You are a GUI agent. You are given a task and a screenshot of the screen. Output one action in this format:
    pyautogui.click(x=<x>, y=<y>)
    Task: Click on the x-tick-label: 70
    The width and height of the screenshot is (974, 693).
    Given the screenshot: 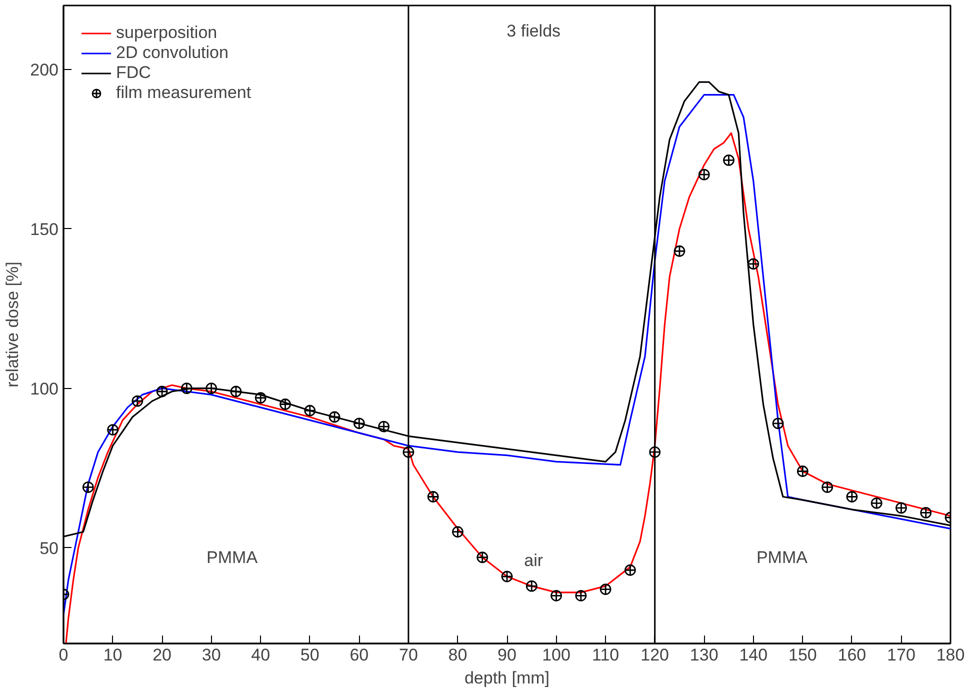 What is the action you would take?
    pyautogui.click(x=408, y=655)
    